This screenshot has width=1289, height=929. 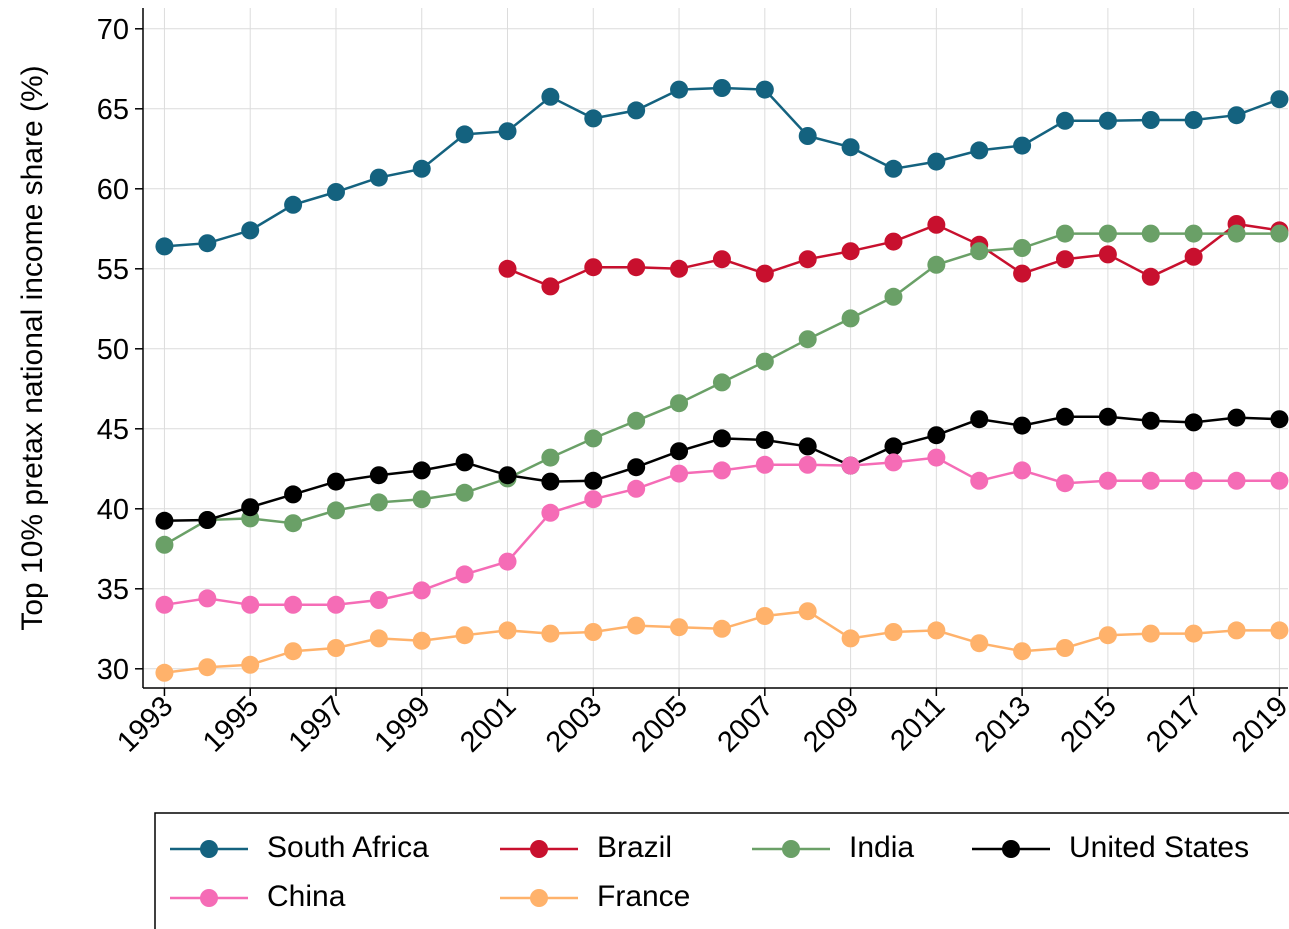 I want to click on legend-label: India, so click(x=881, y=847).